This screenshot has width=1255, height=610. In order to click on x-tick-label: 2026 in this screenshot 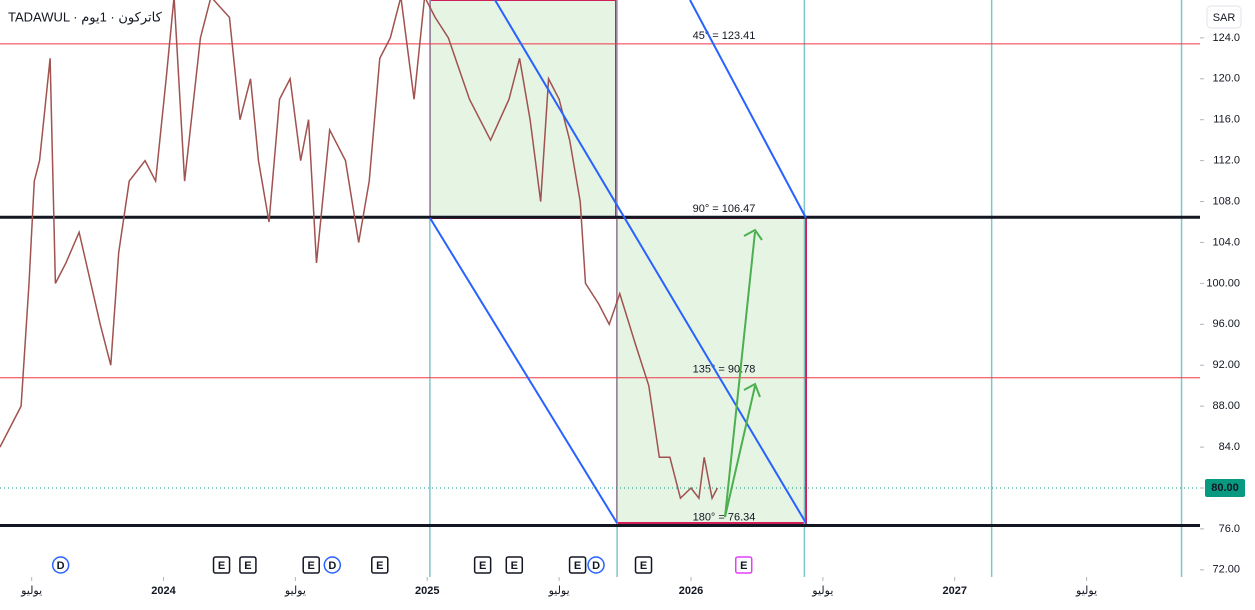, I will do `click(691, 591)`.